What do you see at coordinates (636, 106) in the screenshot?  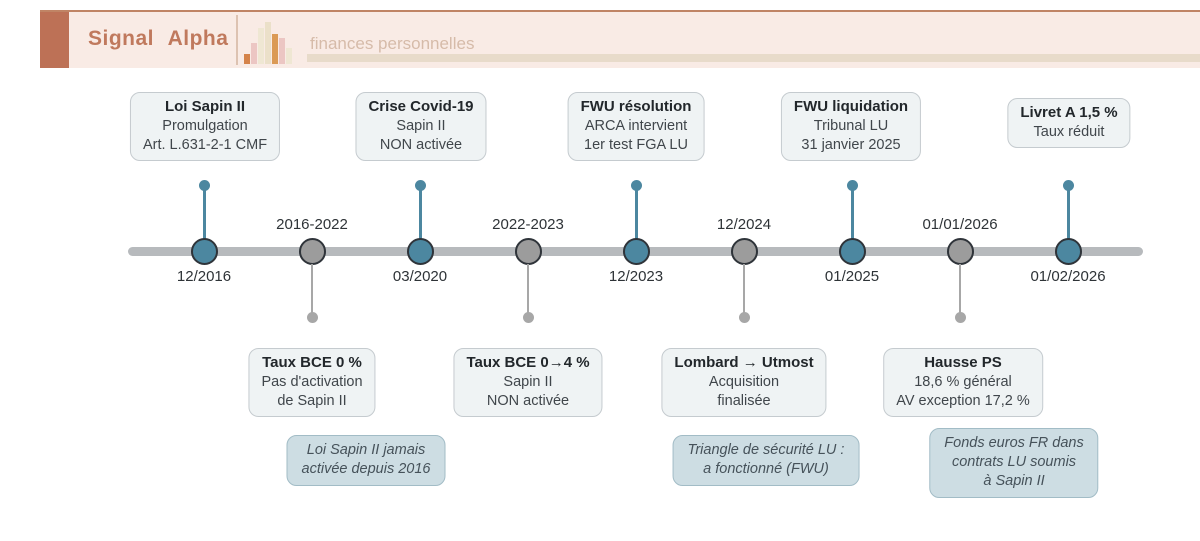 I see `card-title: FWU résolution` at bounding box center [636, 106].